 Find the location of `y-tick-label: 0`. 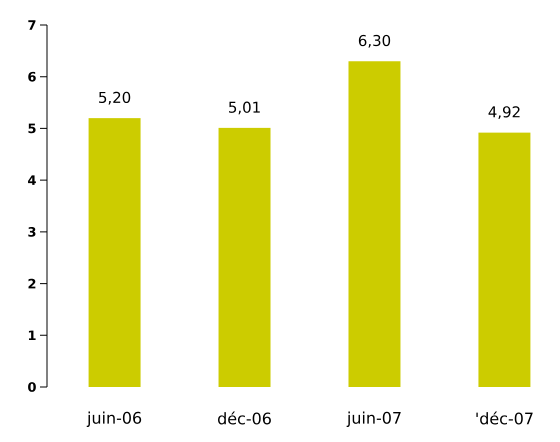

y-tick-label: 0 is located at coordinates (32, 387).